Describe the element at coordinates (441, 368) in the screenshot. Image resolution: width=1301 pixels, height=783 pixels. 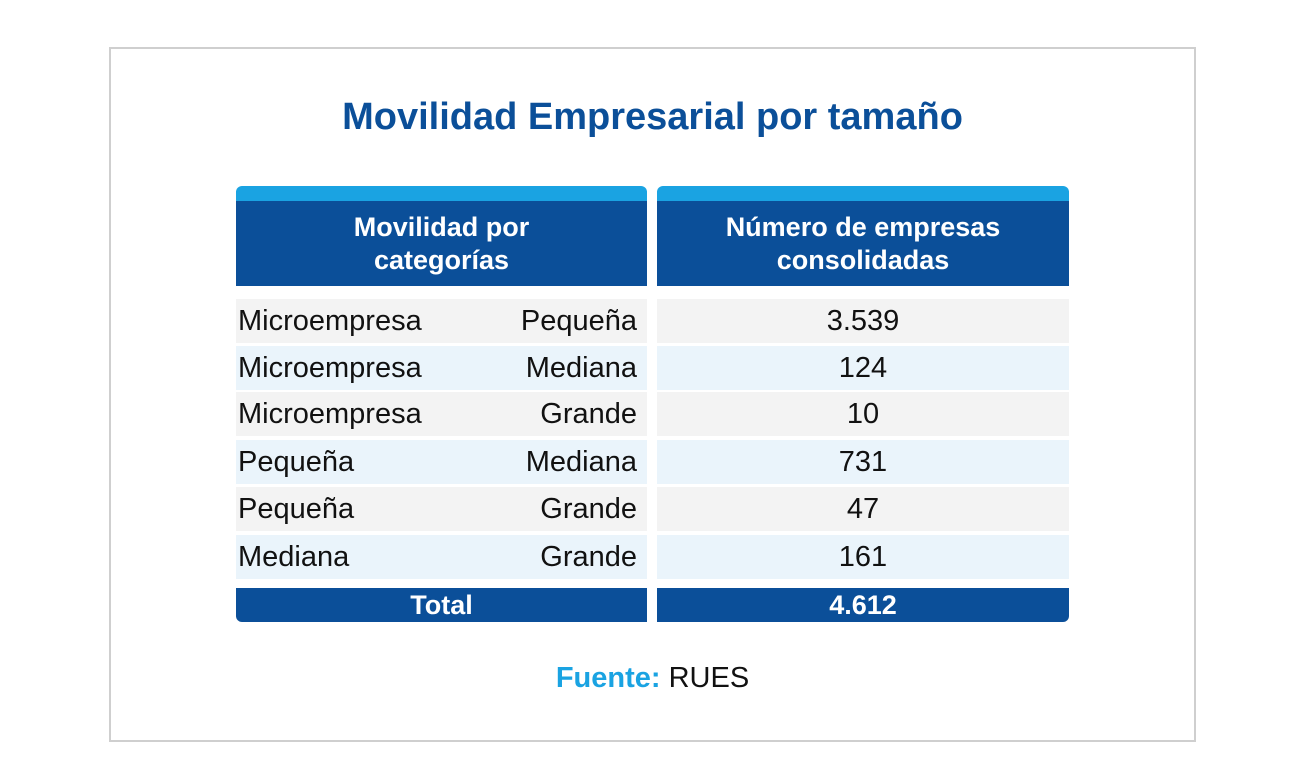
I see `row-cell: Microempresa Mediana` at that location.